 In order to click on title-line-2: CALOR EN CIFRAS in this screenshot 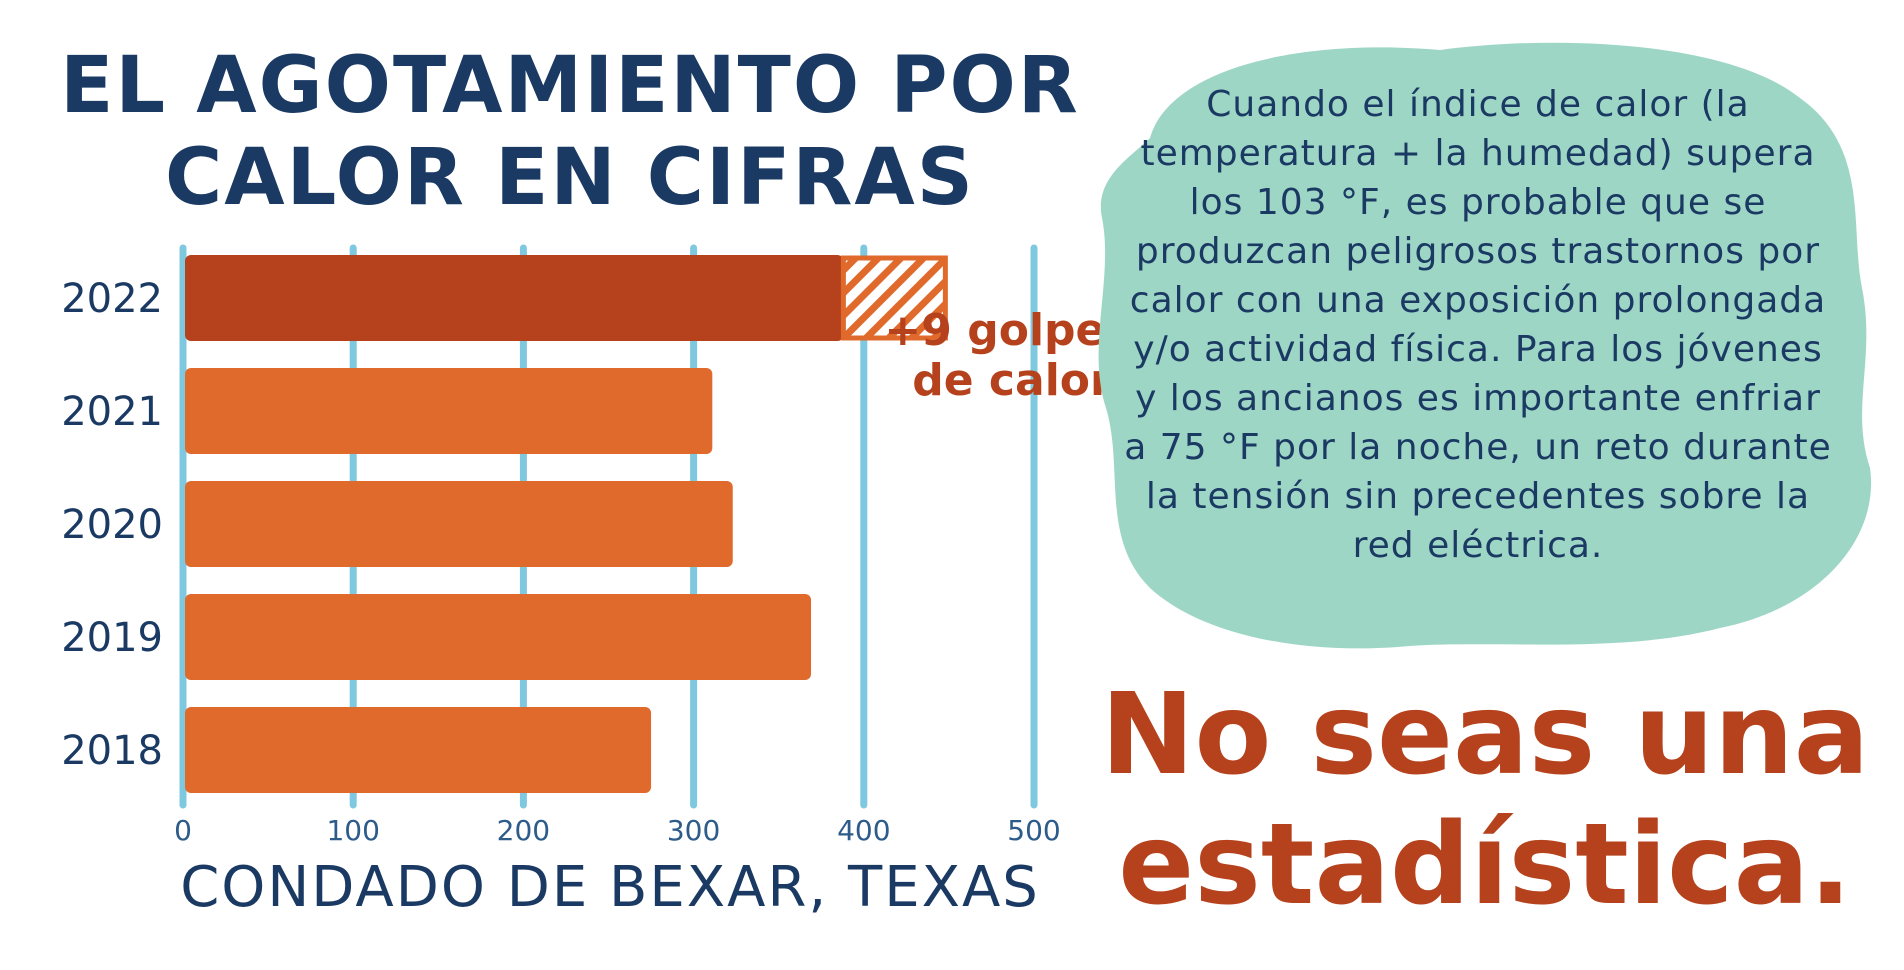, I will do `click(570, 178)`.